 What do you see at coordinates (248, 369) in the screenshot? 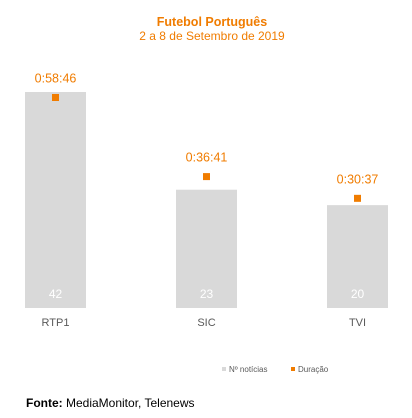
I see `legend-label-noticias: Nº notícias` at bounding box center [248, 369].